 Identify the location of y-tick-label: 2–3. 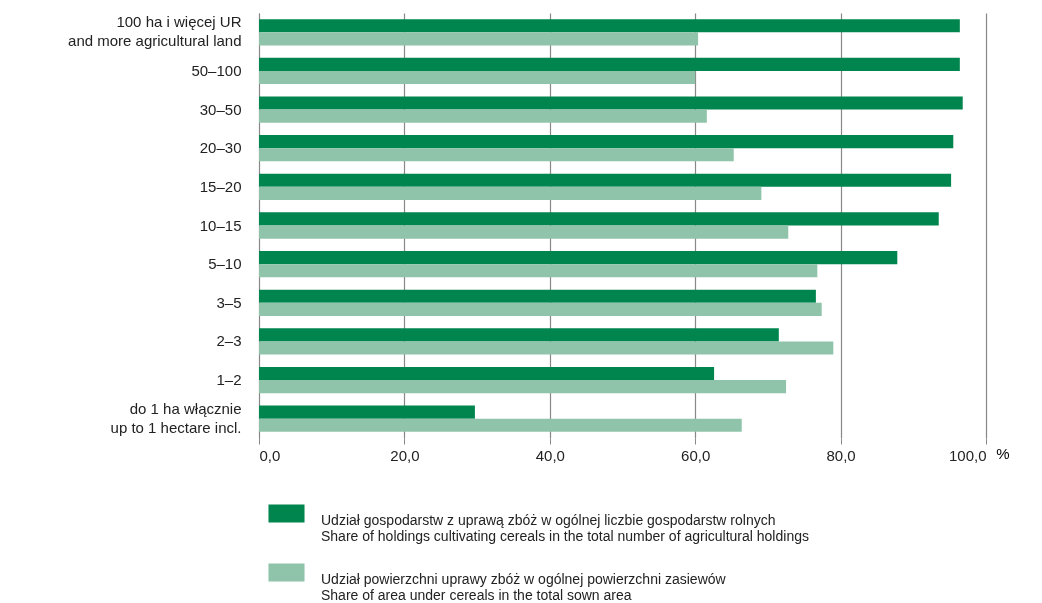
(229, 341).